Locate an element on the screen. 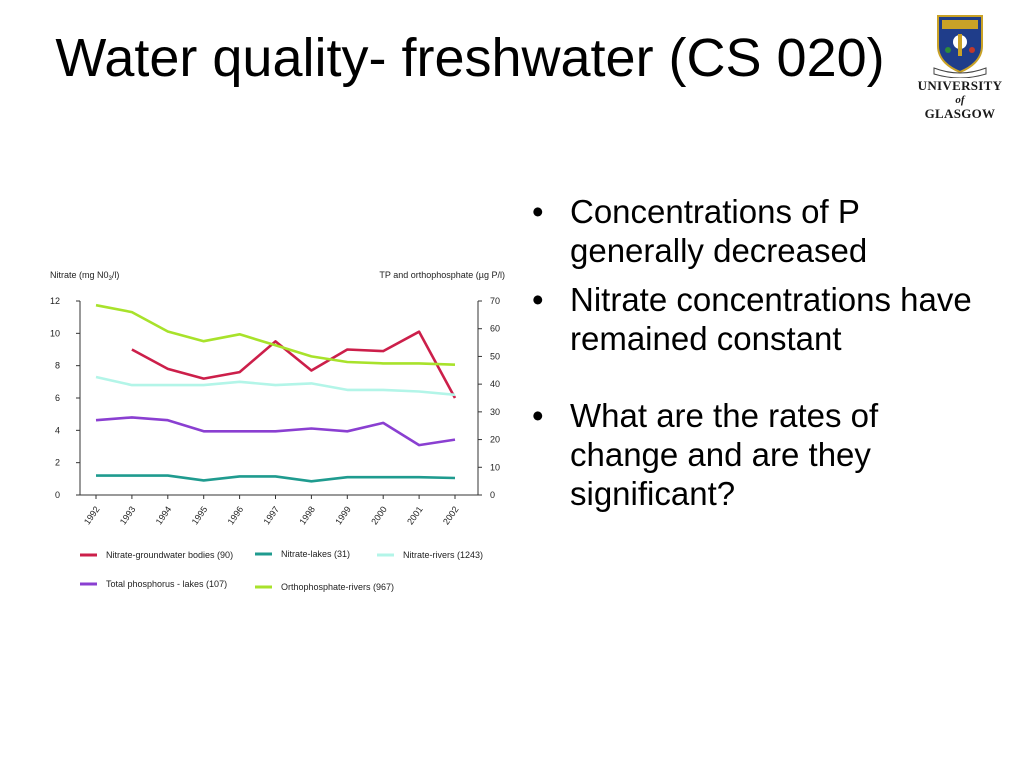  y-tick-left-label: 6 is located at coordinates (57, 398).